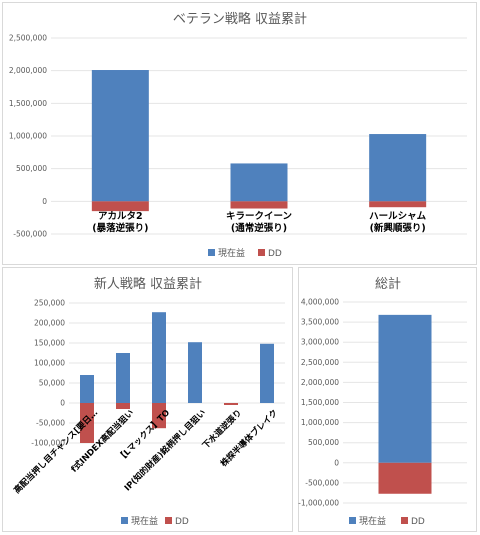  Describe the element at coordinates (49, 303) in the screenshot. I see `y-tick-label: 250,000` at that location.